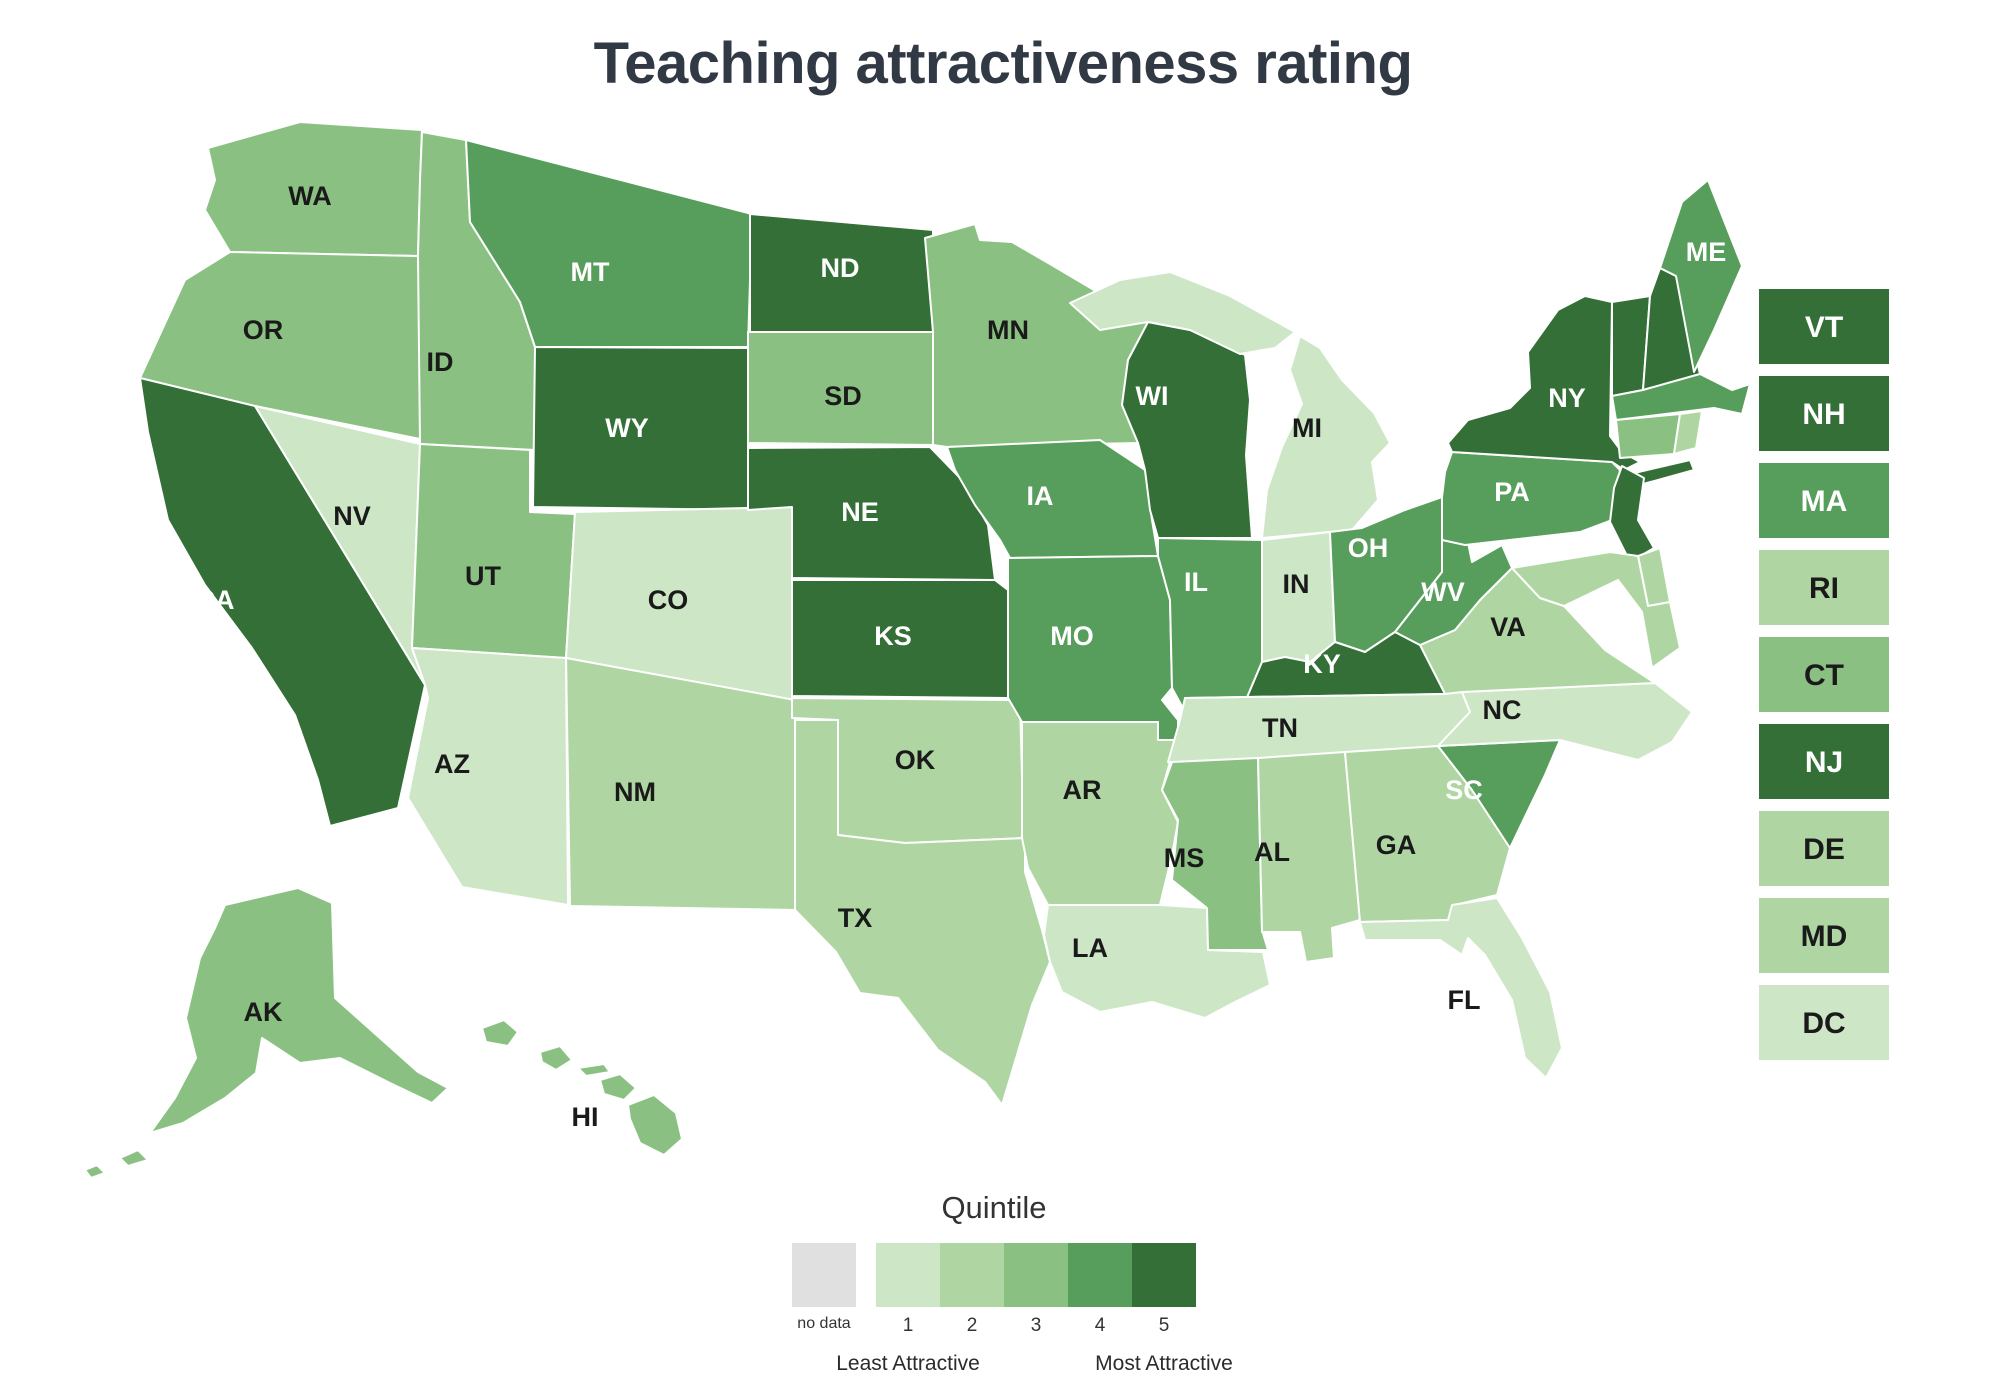 The width and height of the screenshot is (2006, 1390). Describe the element at coordinates (824, 1323) in the screenshot. I see `legend-label-no-data: no data` at that location.